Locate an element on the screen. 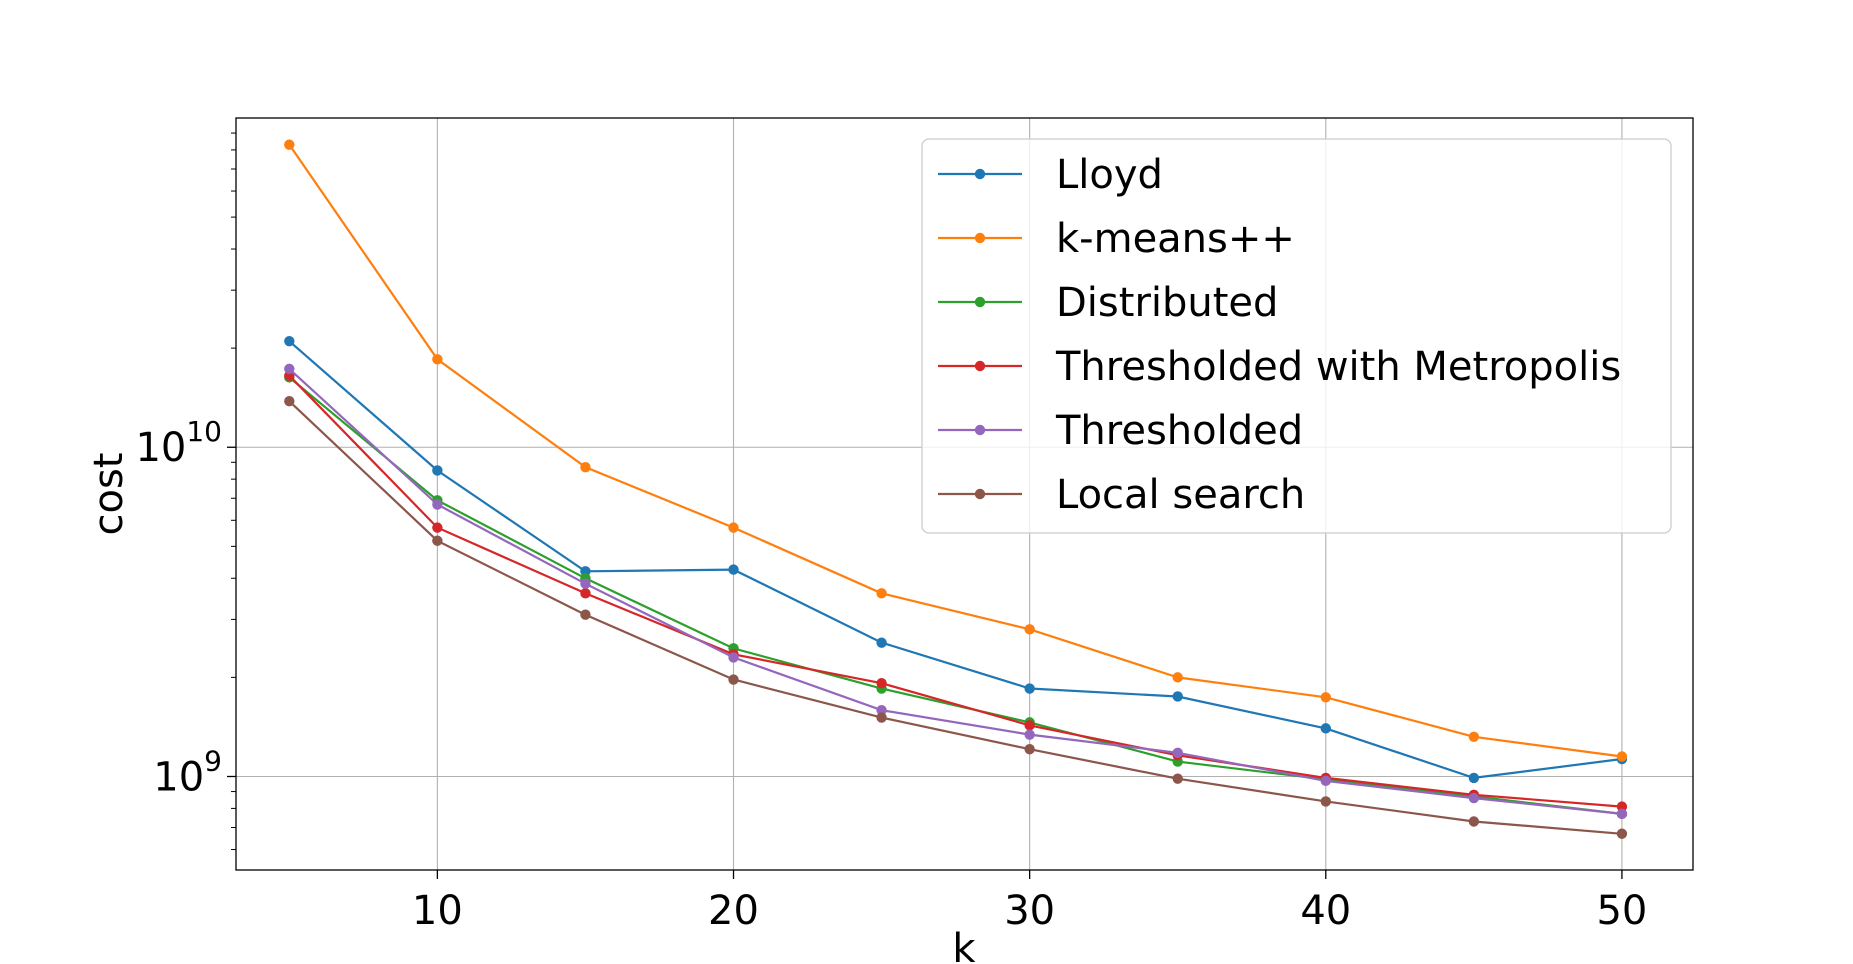 The height and width of the screenshot is (964, 1853). x-axis: 10 20 30 40 50 is located at coordinates (1029, 902).